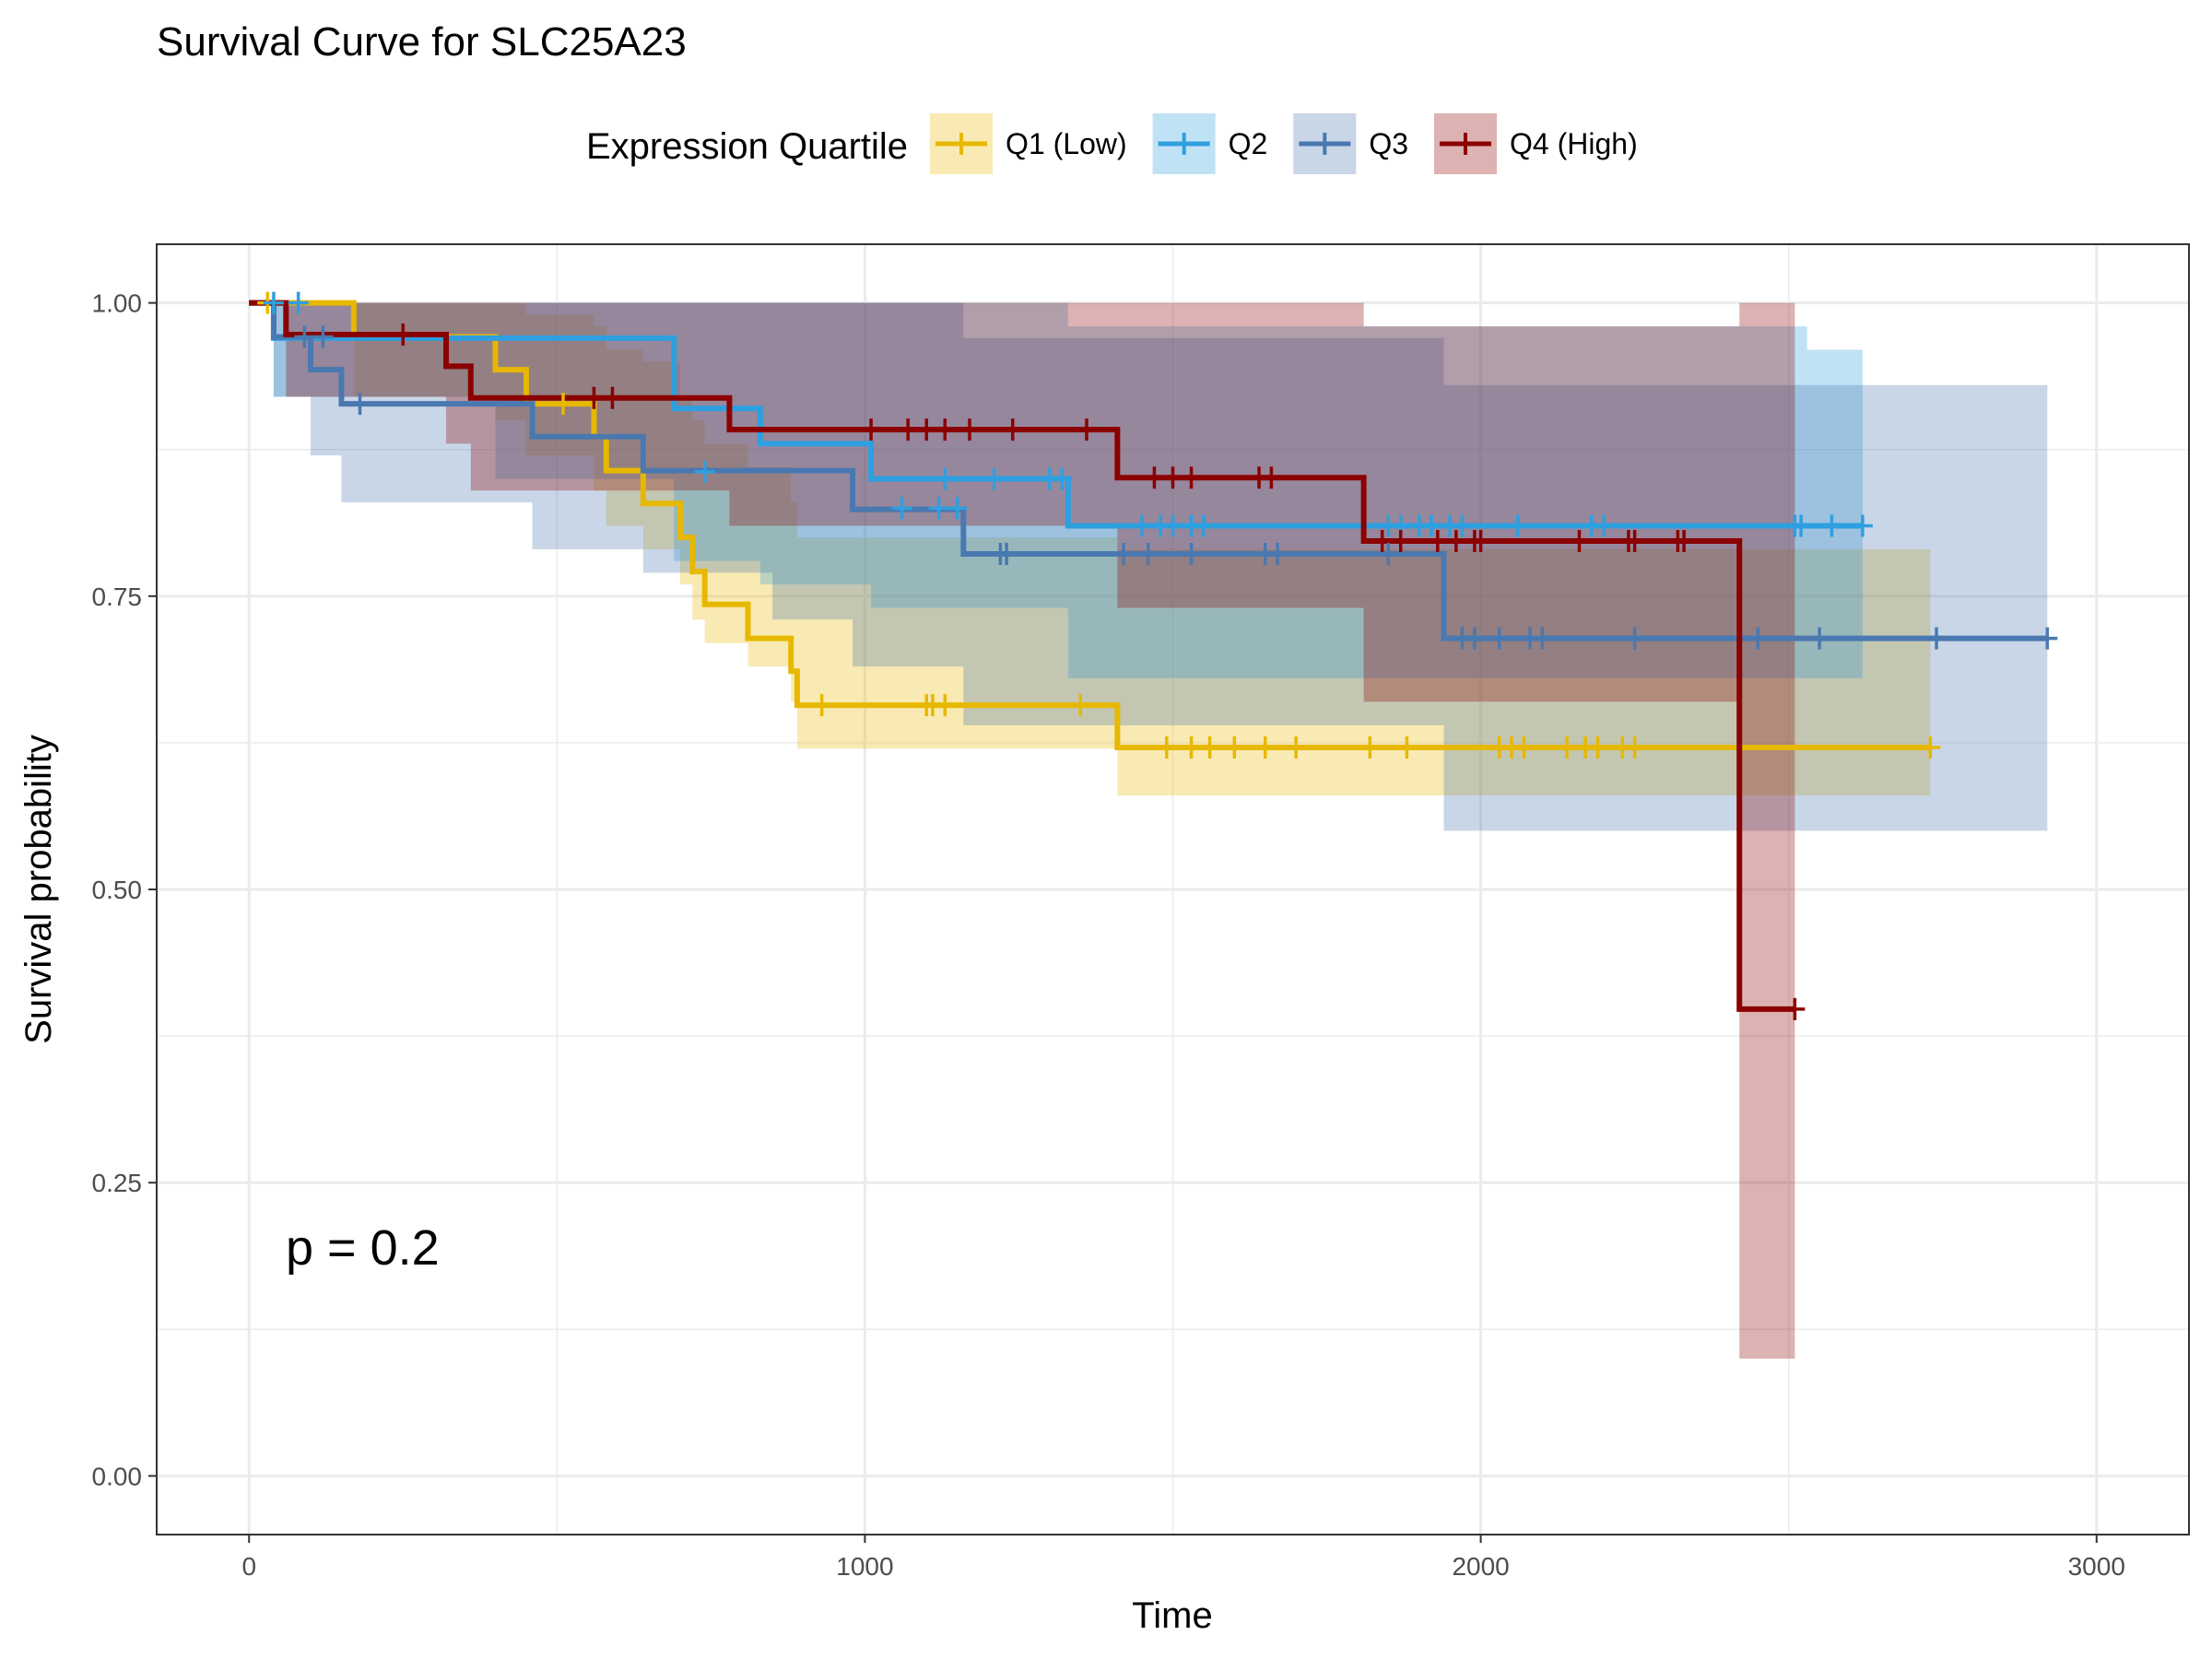 The width and height of the screenshot is (2212, 1659). What do you see at coordinates (38, 889) in the screenshot?
I see `y-axis-title: Survival probability` at bounding box center [38, 889].